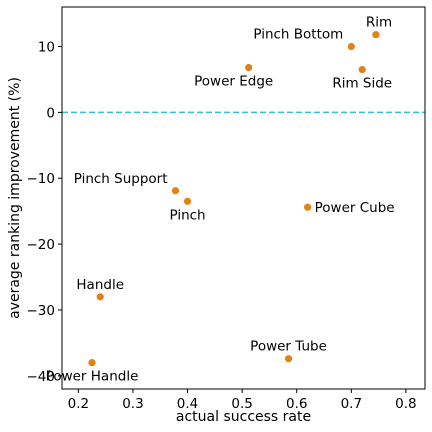 The image size is (432, 432). What do you see at coordinates (41, 179) in the screenshot?
I see `y-tick-label: −10` at bounding box center [41, 179].